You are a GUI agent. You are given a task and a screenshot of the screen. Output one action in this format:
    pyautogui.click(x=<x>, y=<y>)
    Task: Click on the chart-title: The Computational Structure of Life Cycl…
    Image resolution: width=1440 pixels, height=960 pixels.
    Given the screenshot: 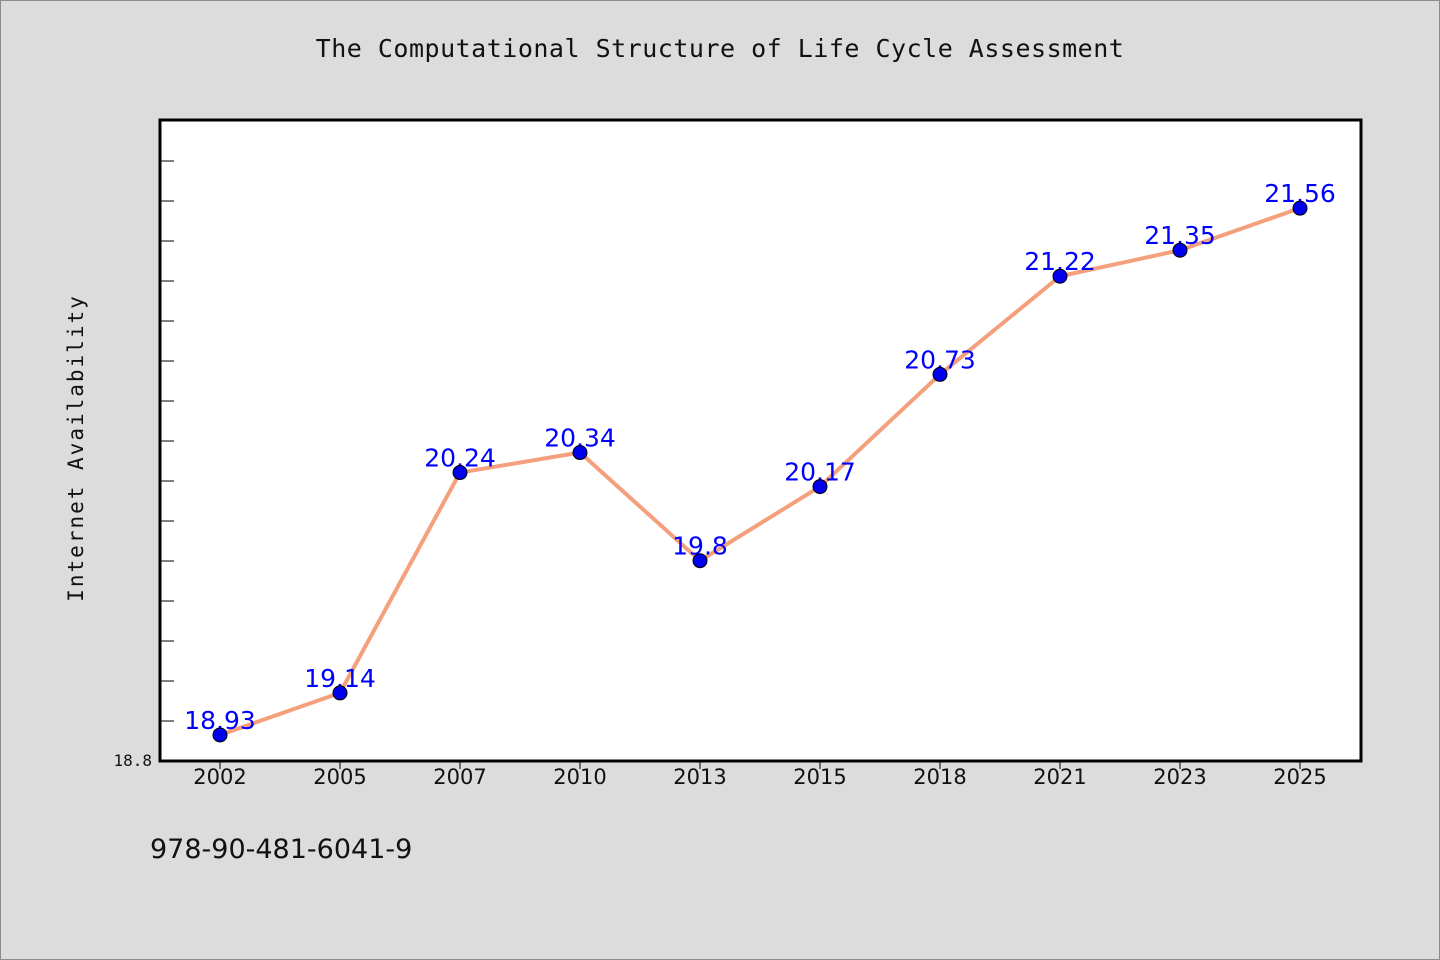 What is the action you would take?
    pyautogui.click(x=720, y=48)
    